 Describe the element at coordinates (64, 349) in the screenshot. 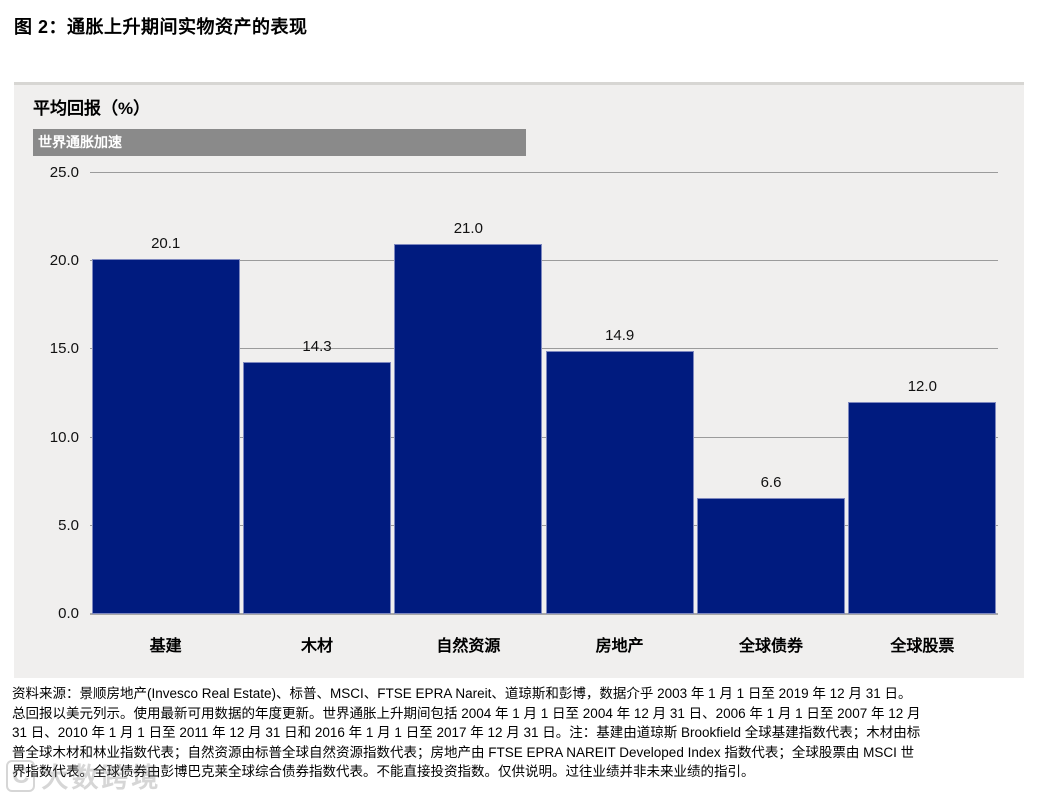

I see `y-tick-label-15.0: 15.0` at that location.